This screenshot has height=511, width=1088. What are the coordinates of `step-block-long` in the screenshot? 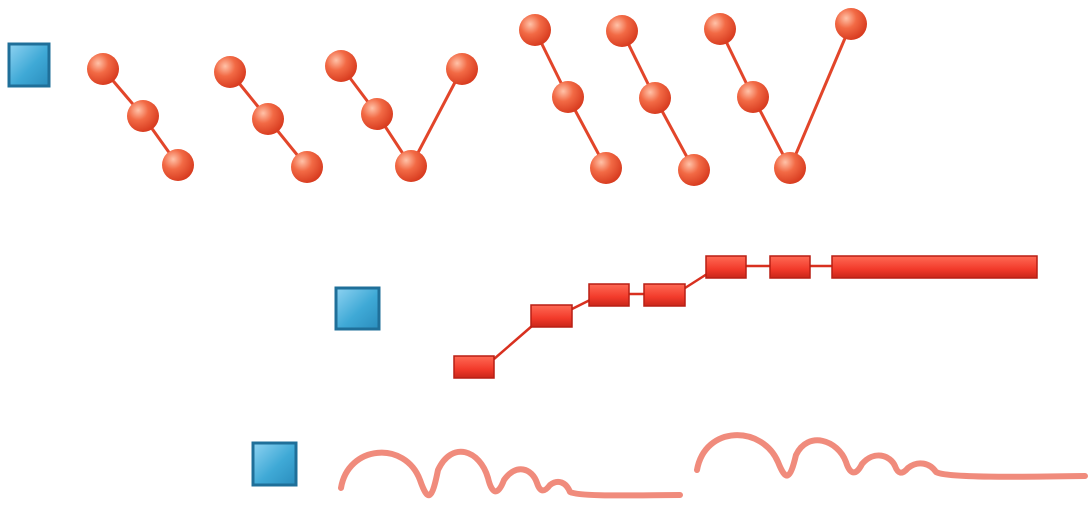 It's located at (934, 267).